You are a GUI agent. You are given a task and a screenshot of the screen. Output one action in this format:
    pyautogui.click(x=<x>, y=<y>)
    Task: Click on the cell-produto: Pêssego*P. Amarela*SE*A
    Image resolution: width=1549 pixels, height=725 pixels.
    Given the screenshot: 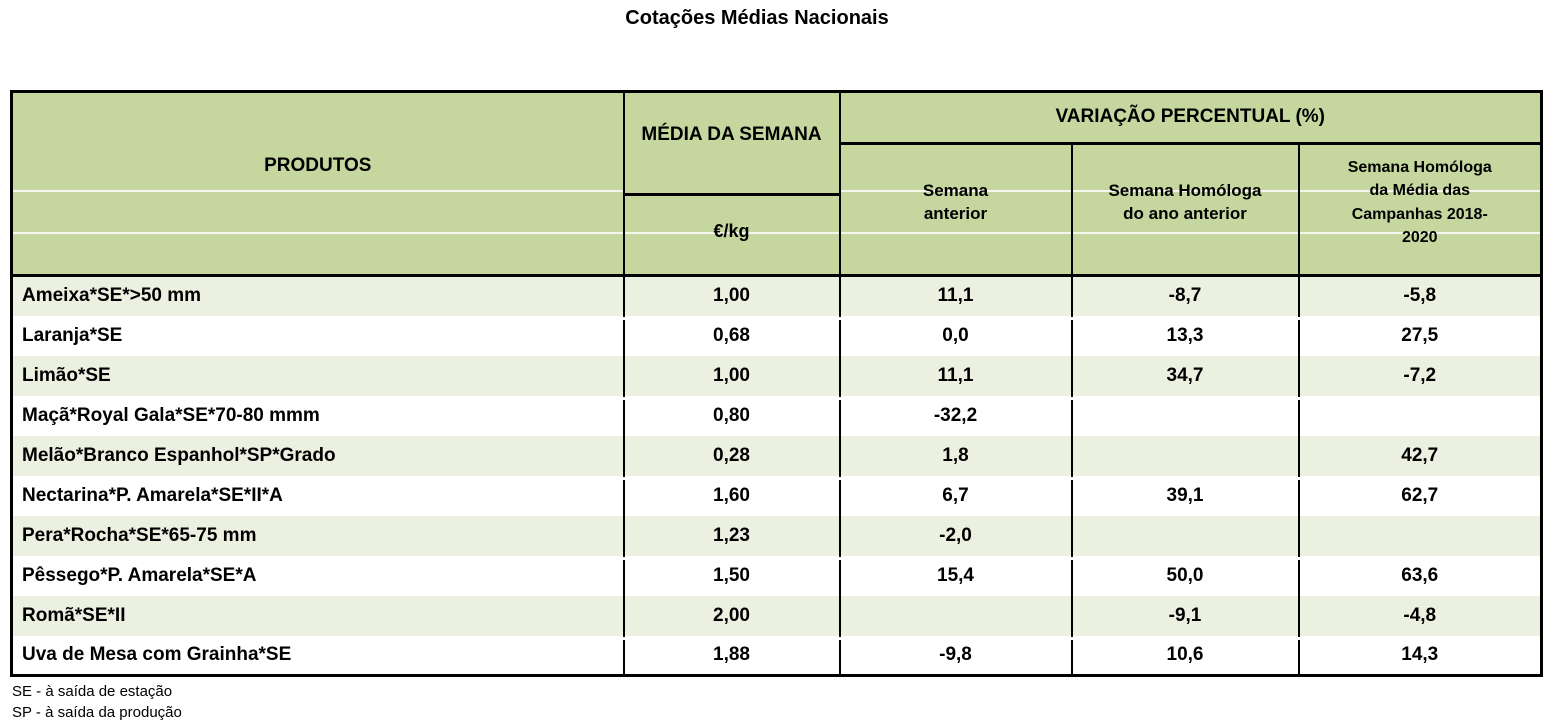 What is the action you would take?
    pyautogui.click(x=317, y=575)
    